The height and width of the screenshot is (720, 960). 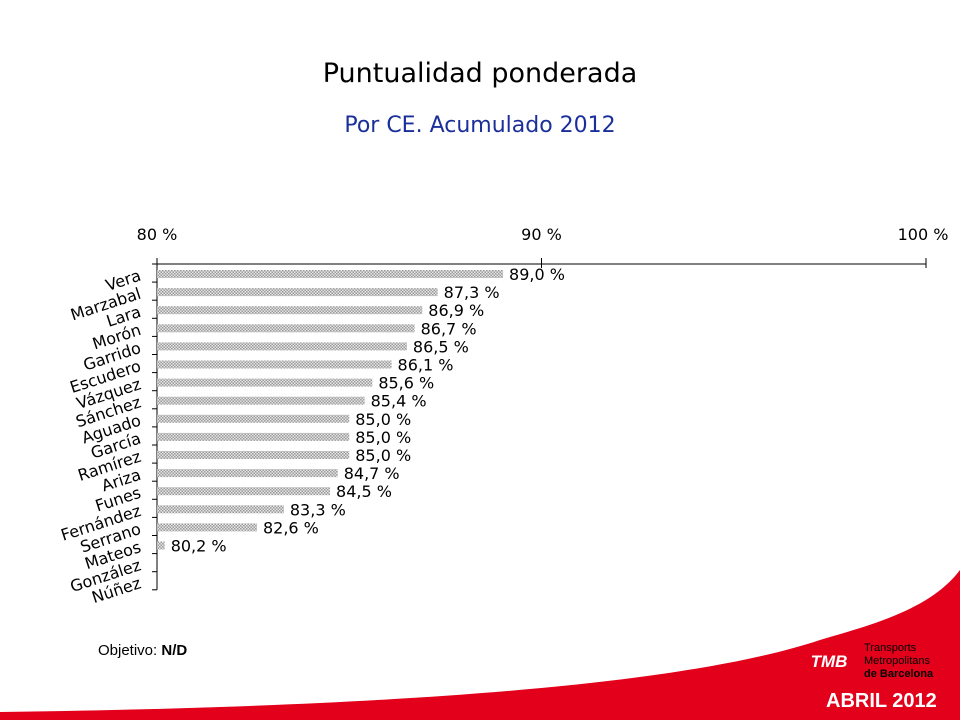 What do you see at coordinates (541, 234) in the screenshot?
I see `x-tick-label: 90 %` at bounding box center [541, 234].